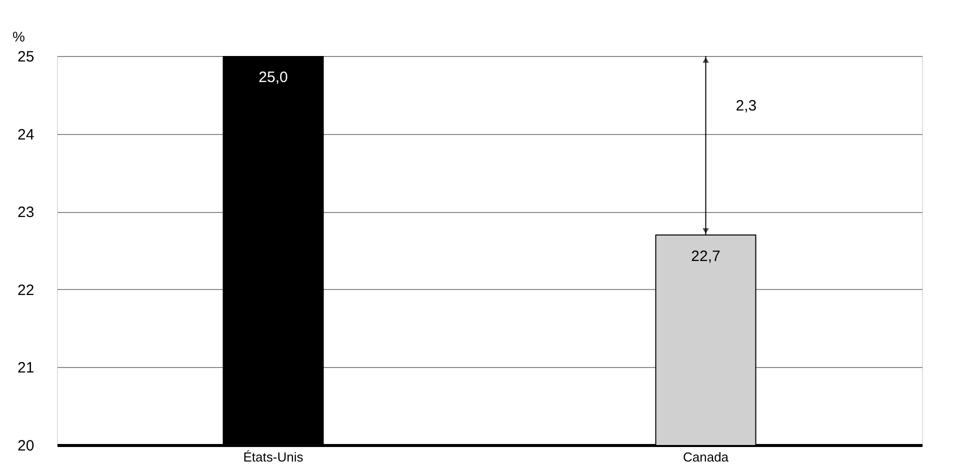 This screenshot has width=962, height=472. I want to click on y-tick-label: 20, so click(26, 446).